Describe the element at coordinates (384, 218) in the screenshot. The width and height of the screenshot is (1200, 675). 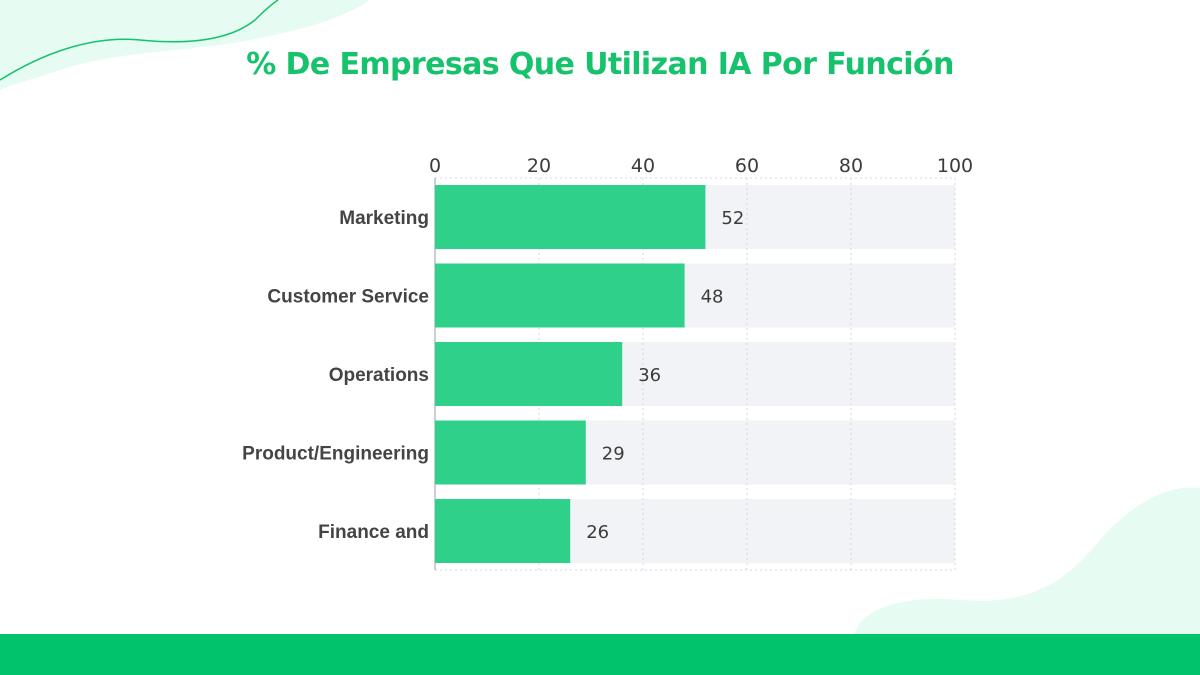
I see `category-label: Marketing` at that location.